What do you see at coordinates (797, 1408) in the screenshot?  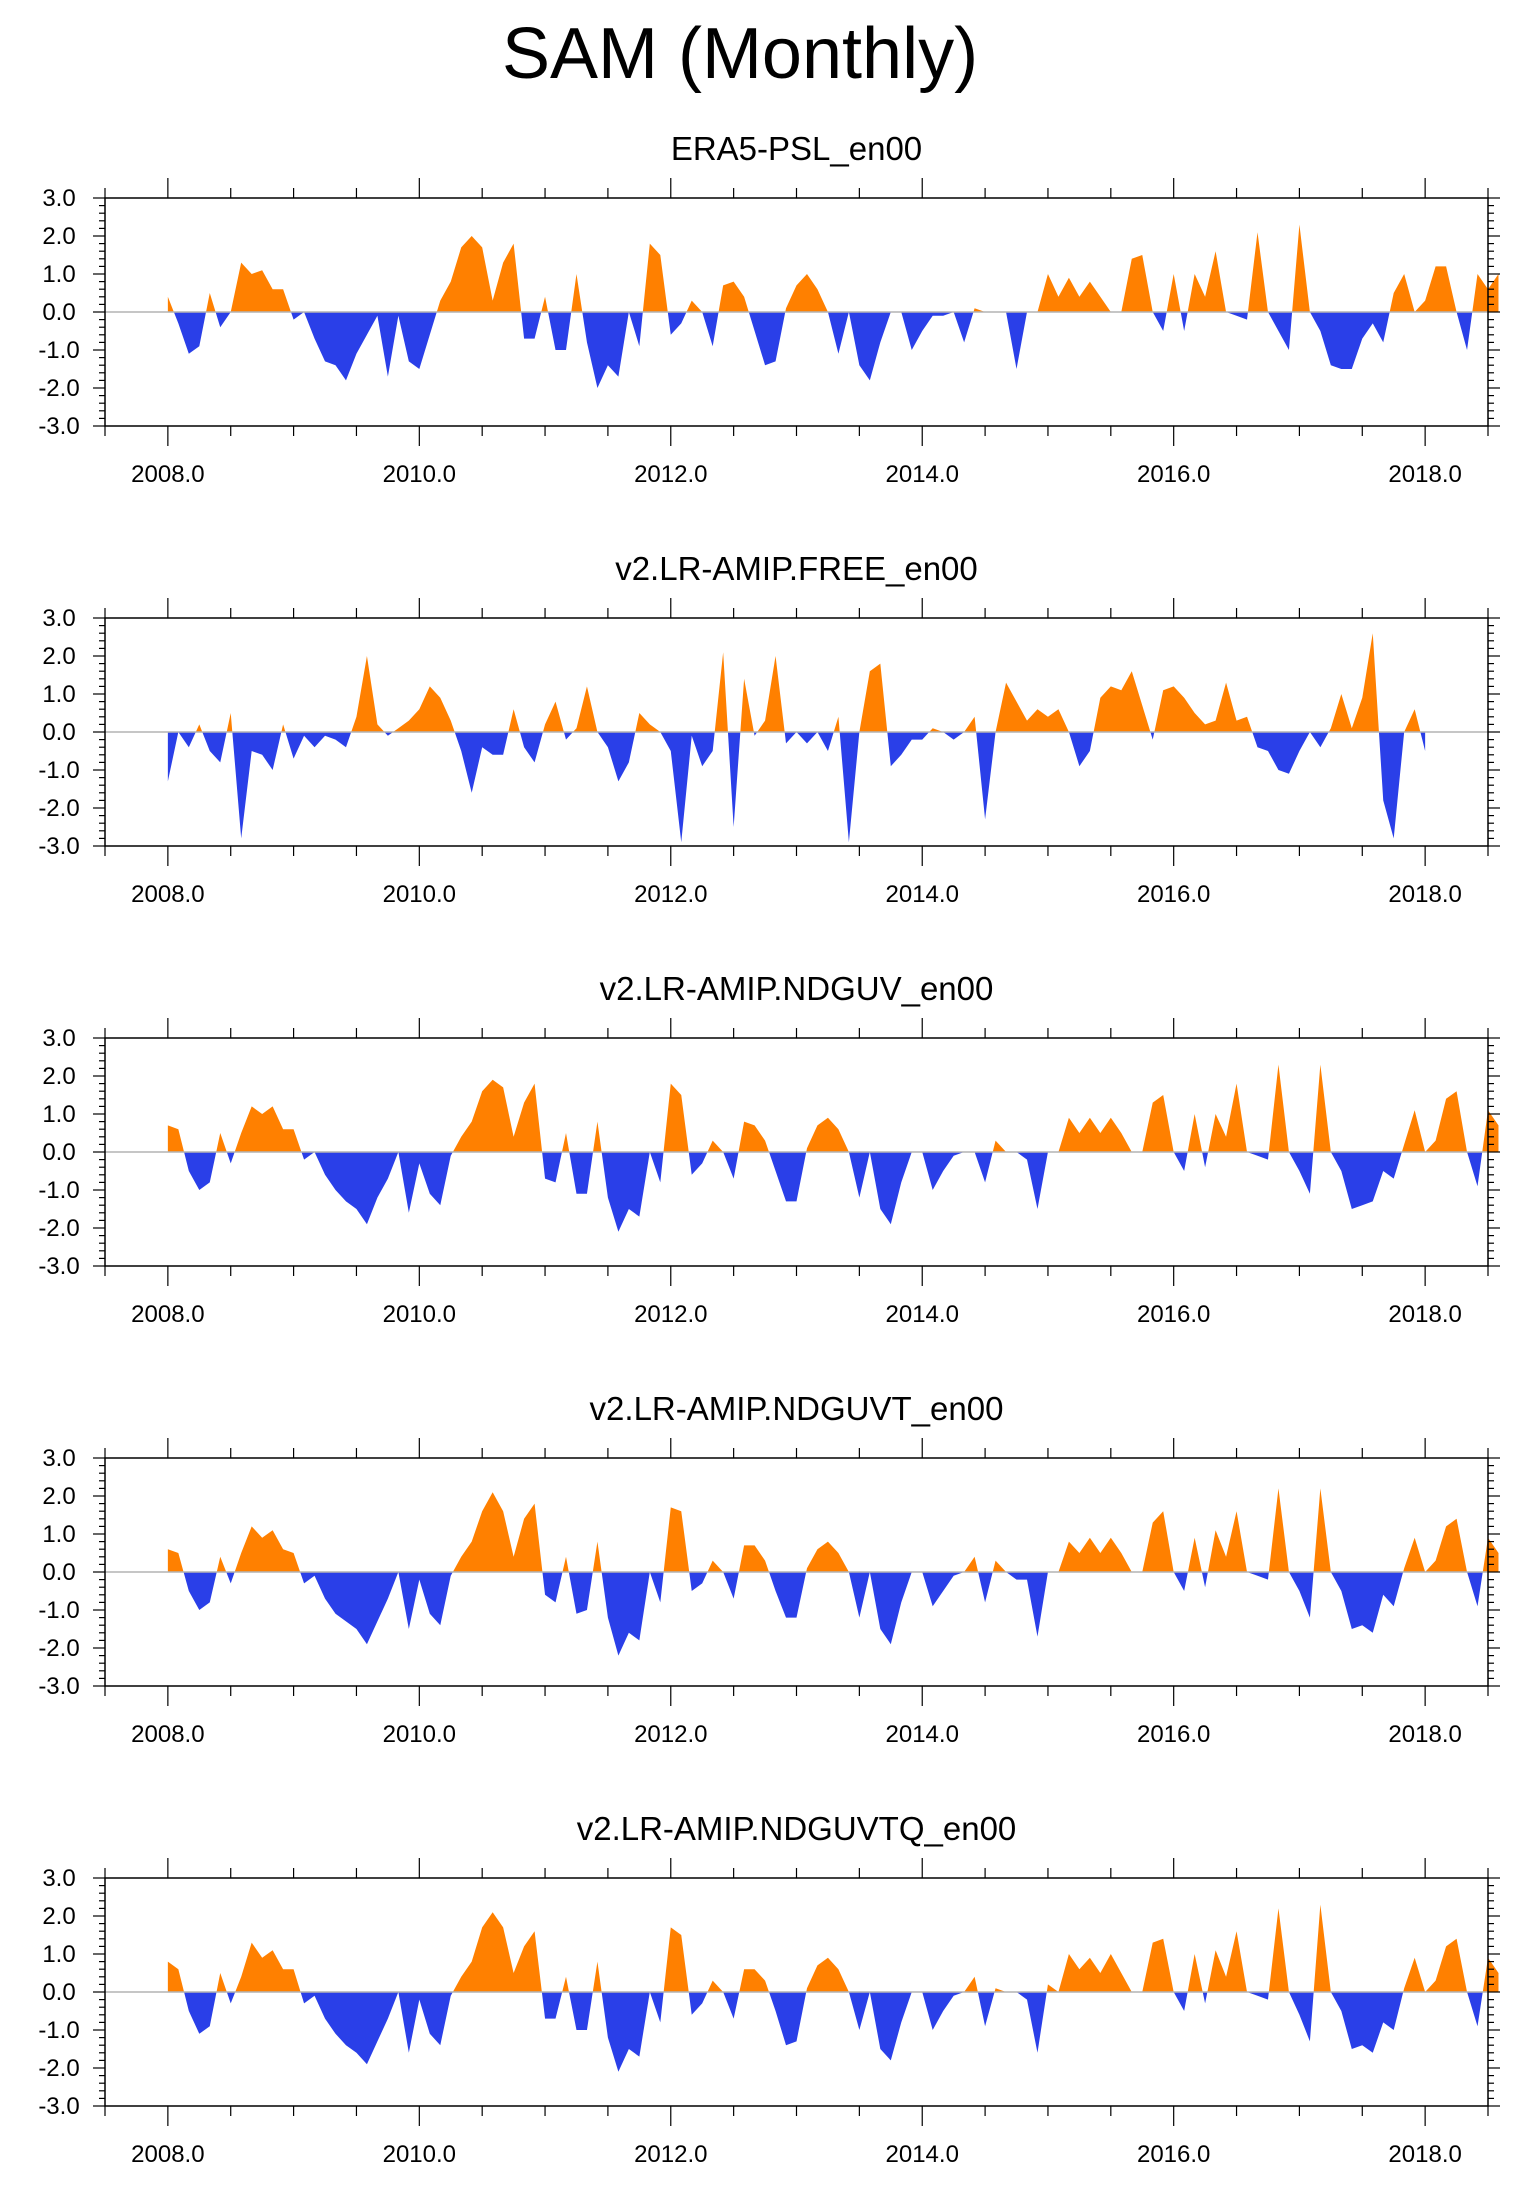 I see `panel-title: v2.LR-AMIP.NDGUVT_en00` at bounding box center [797, 1408].